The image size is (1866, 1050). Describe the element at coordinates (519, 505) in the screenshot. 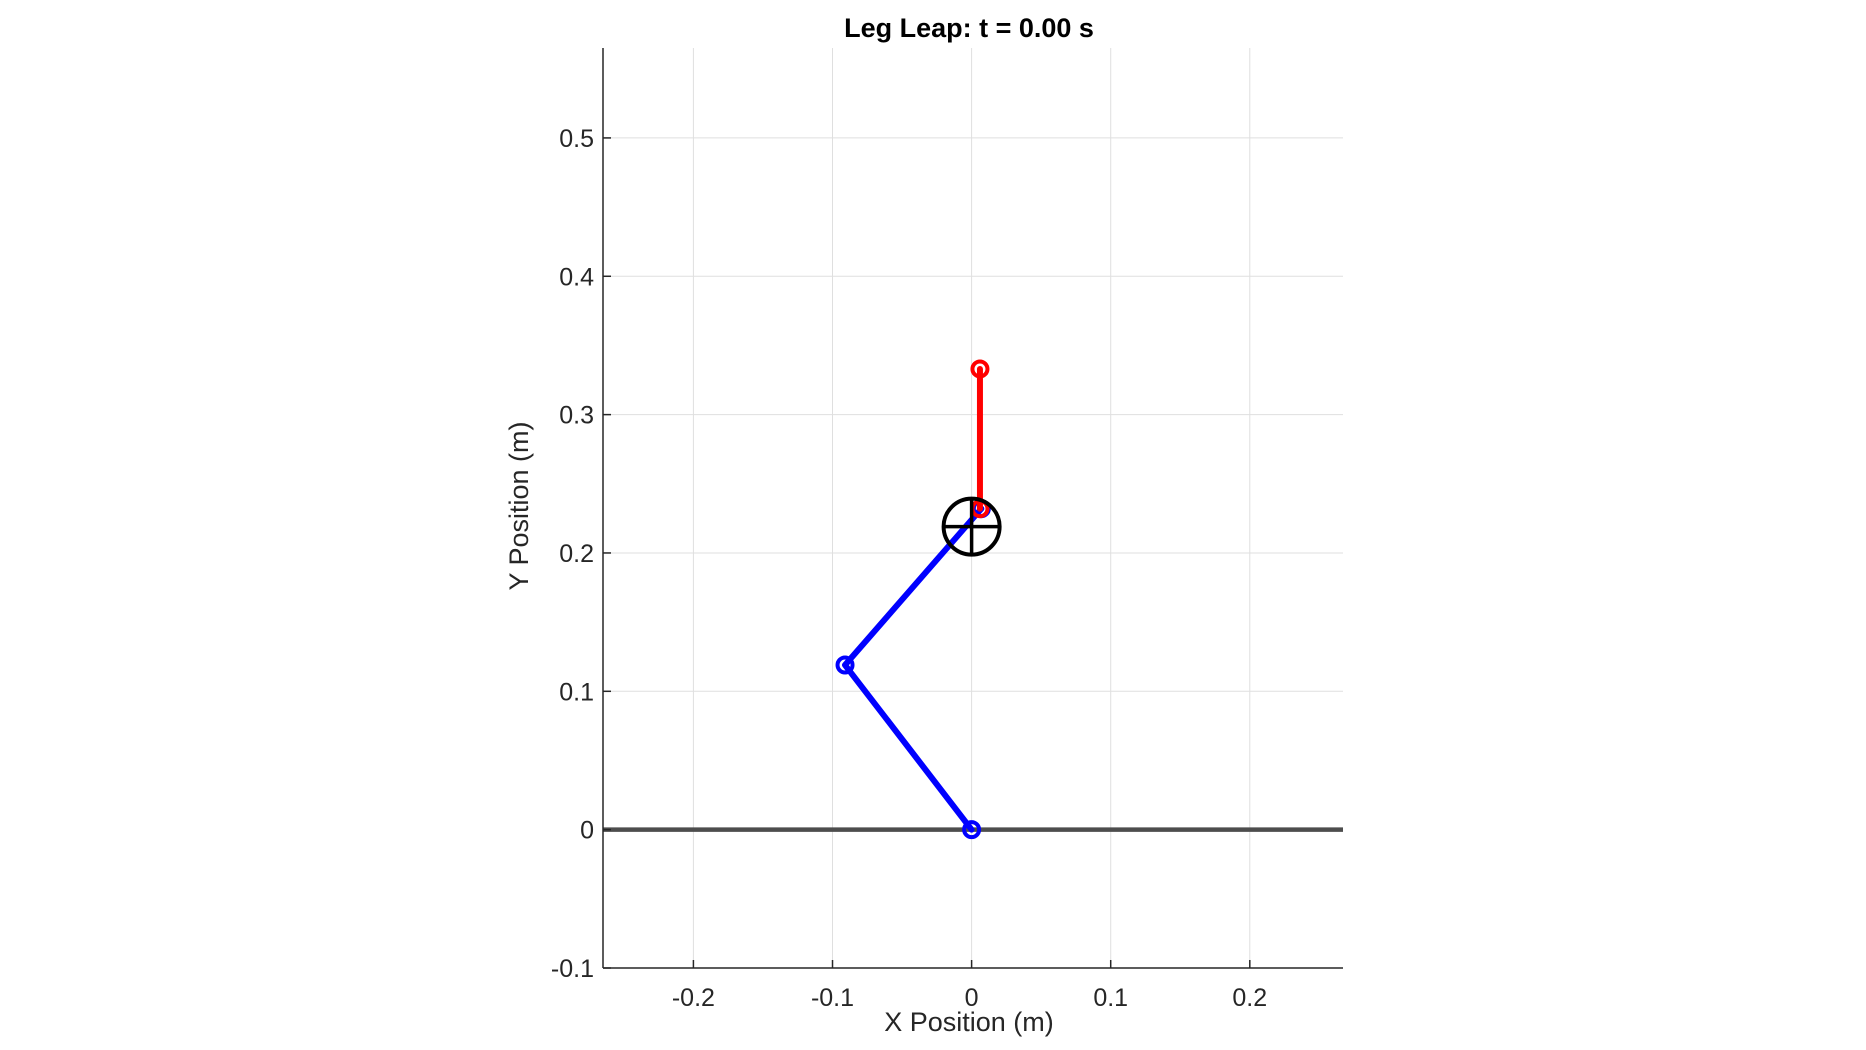

I see `y-axis-label: Y Position (m)` at that location.